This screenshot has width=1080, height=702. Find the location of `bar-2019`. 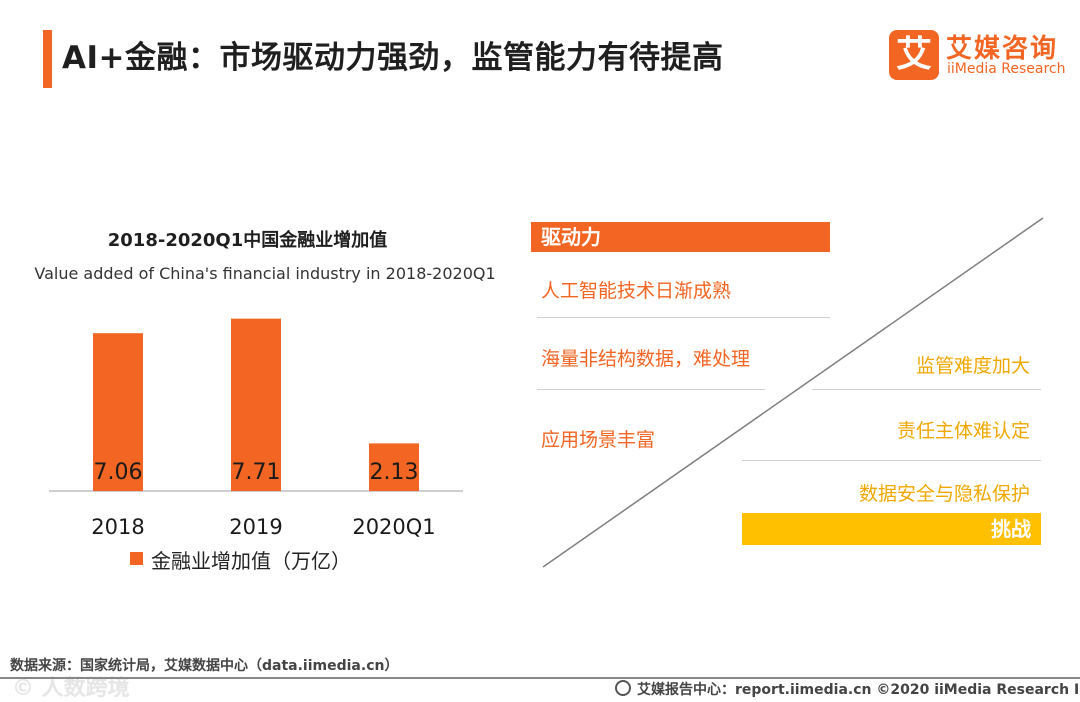

bar-2019 is located at coordinates (256, 404).